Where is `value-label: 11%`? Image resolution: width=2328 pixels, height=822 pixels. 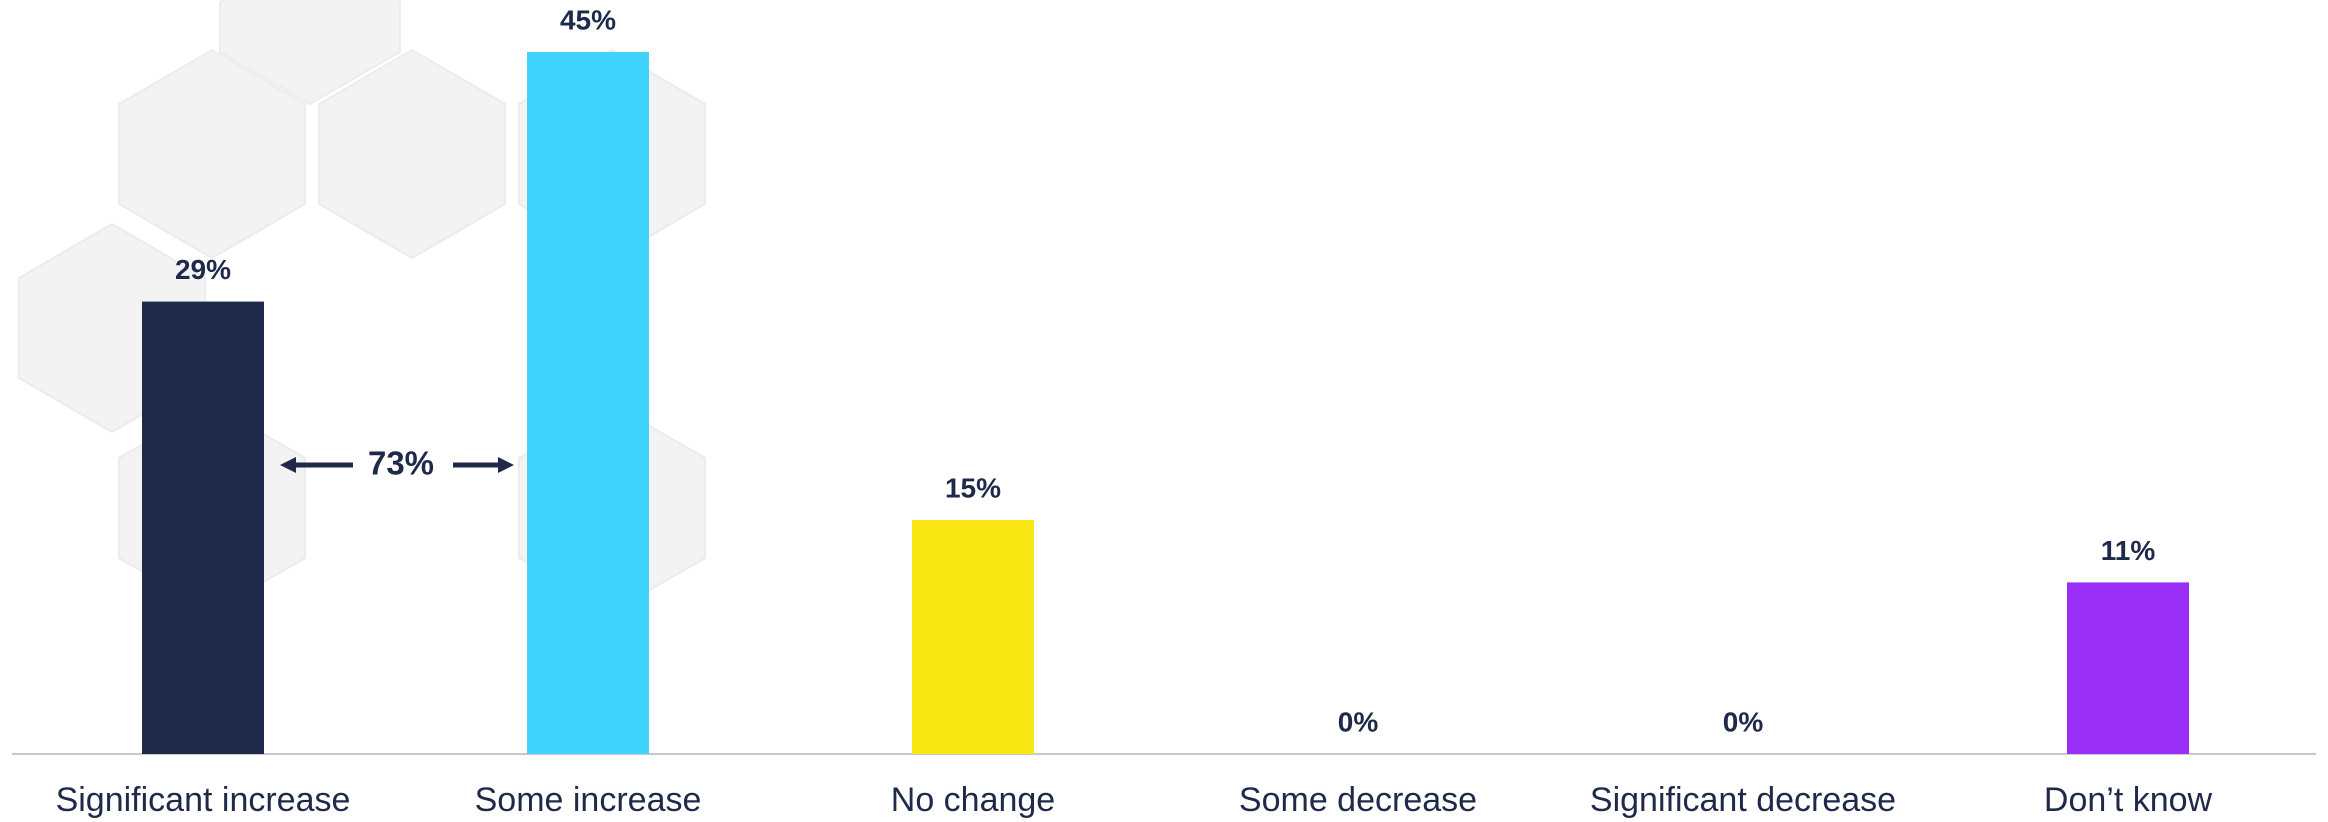
value-label: 11% is located at coordinates (2128, 550).